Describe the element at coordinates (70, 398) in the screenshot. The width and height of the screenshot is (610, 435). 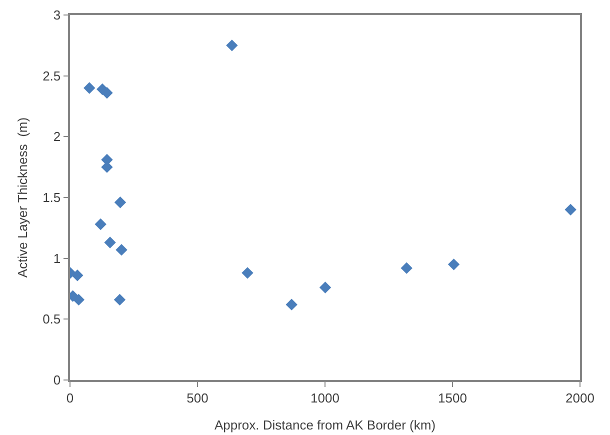
I see `x-tick-label: 0` at that location.